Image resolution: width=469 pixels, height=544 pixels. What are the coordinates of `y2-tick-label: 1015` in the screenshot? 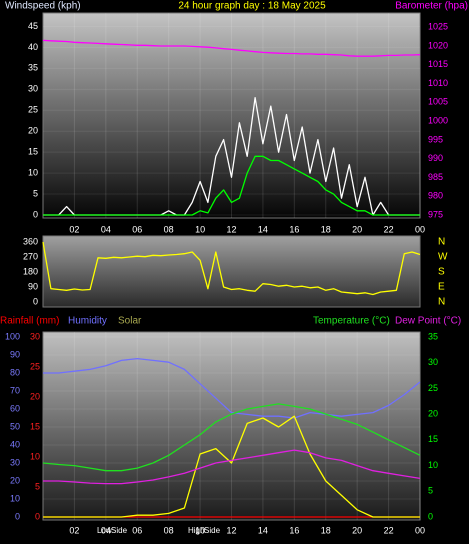 It's located at (438, 64).